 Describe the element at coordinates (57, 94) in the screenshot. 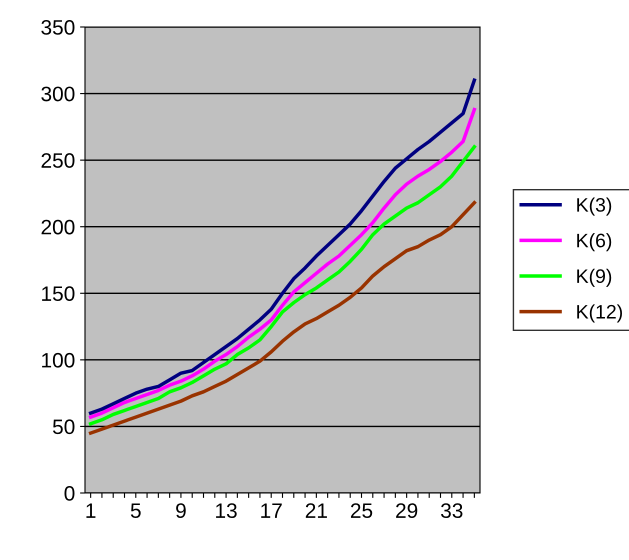

I see `y-tick-label: 300` at that location.